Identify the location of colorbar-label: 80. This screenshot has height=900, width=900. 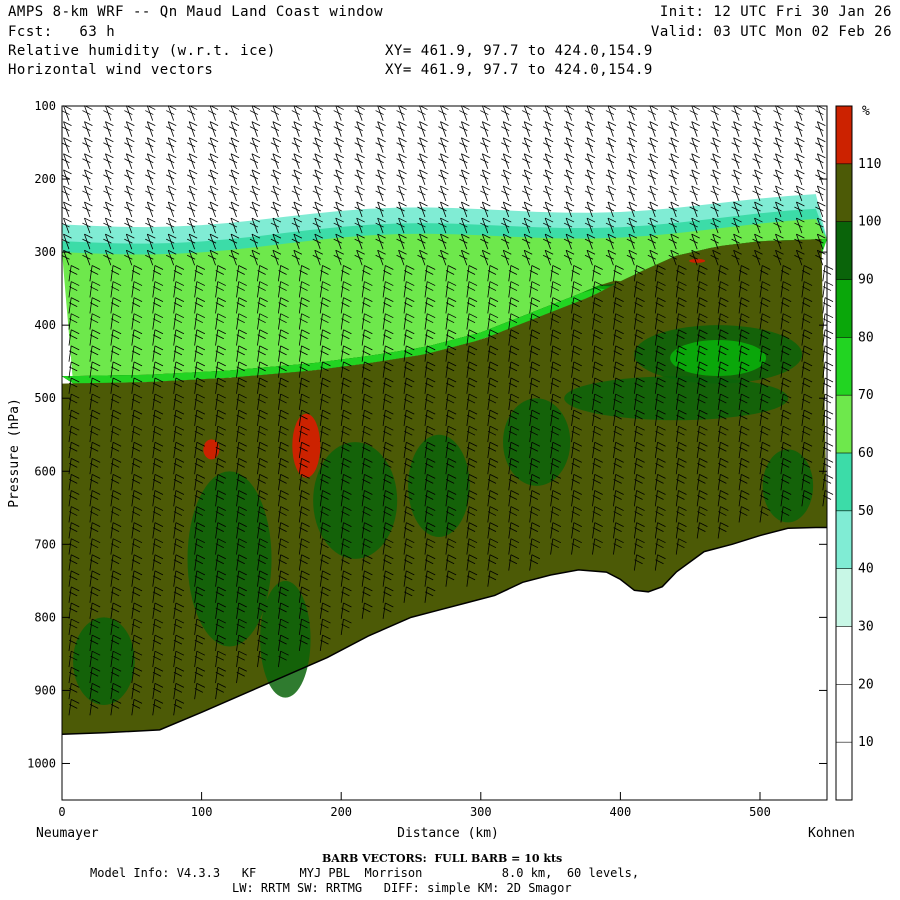
(866, 337).